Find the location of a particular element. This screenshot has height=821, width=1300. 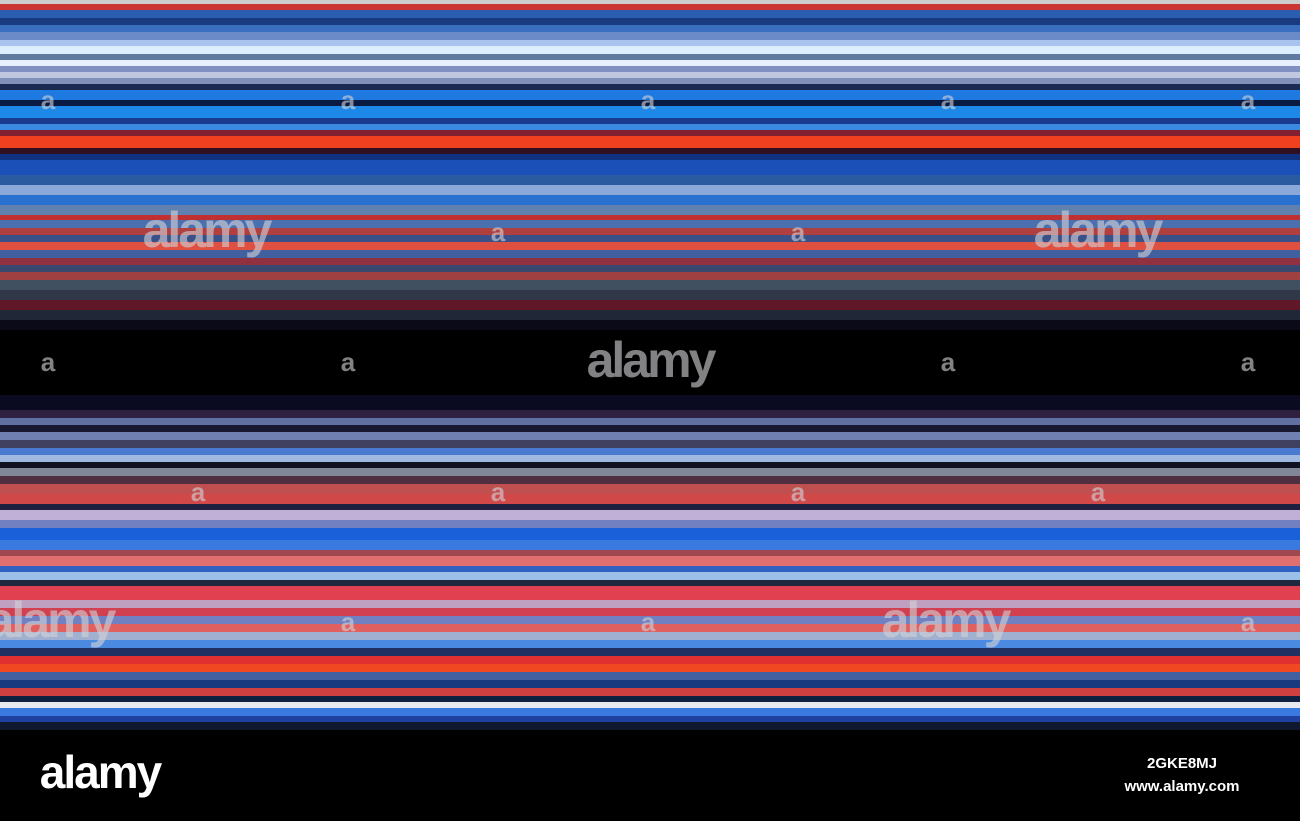

image-id: 2GKE8MJ is located at coordinates (1182, 763).